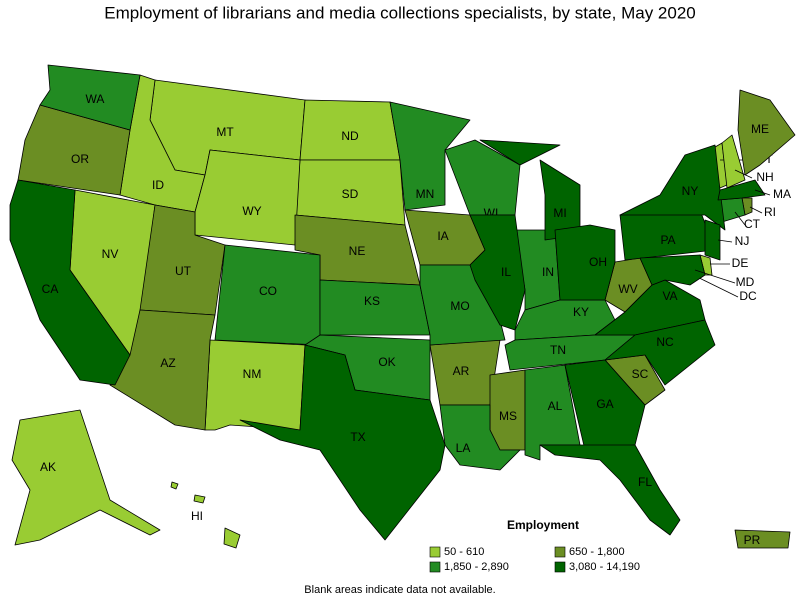  What do you see at coordinates (205, 515) in the screenshot?
I see `state: HI` at bounding box center [205, 515].